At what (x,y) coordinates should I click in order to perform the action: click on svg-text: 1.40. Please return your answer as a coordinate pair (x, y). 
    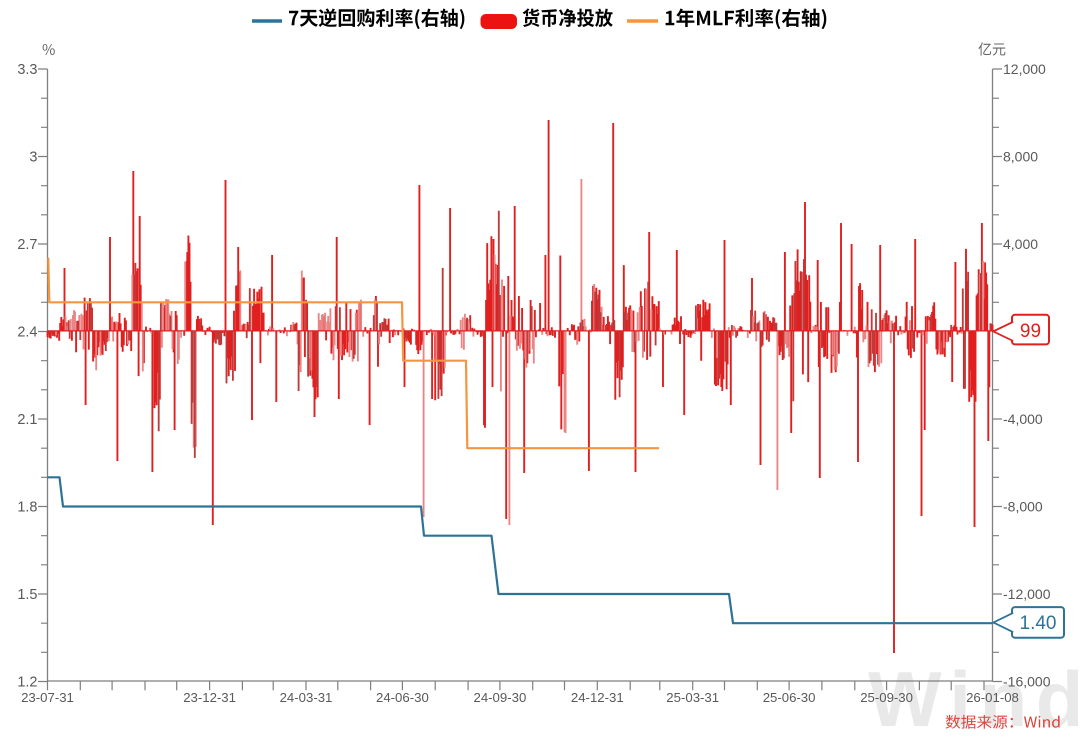
    Looking at the image, I should click on (1038, 623).